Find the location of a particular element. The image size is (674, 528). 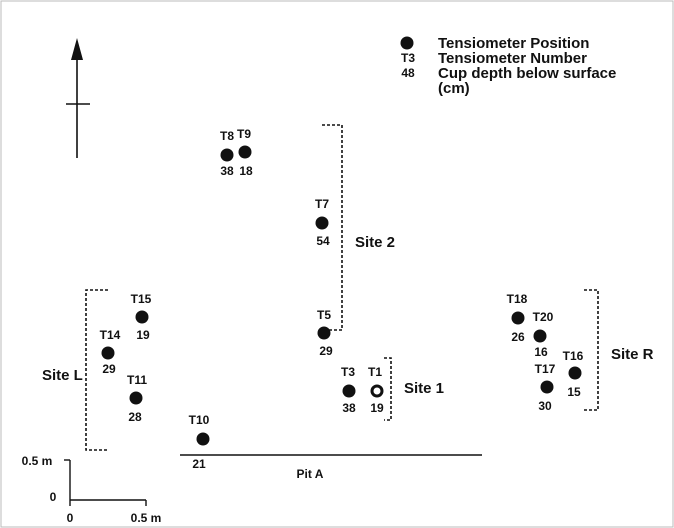

tensiometer-number: T17 is located at coordinates (545, 369).